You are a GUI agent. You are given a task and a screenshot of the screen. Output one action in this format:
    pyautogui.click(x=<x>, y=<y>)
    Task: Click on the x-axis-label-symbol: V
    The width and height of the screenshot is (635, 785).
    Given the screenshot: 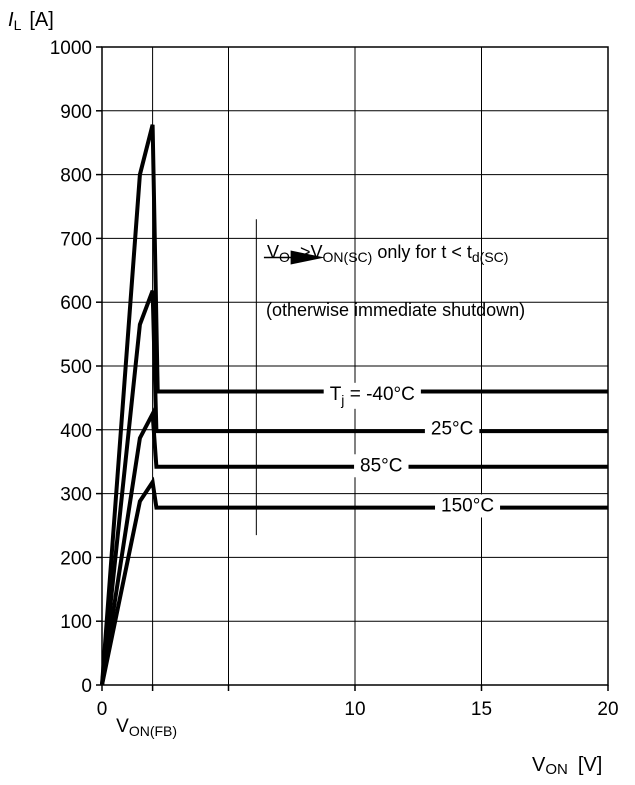 What is the action you would take?
    pyautogui.click(x=539, y=765)
    